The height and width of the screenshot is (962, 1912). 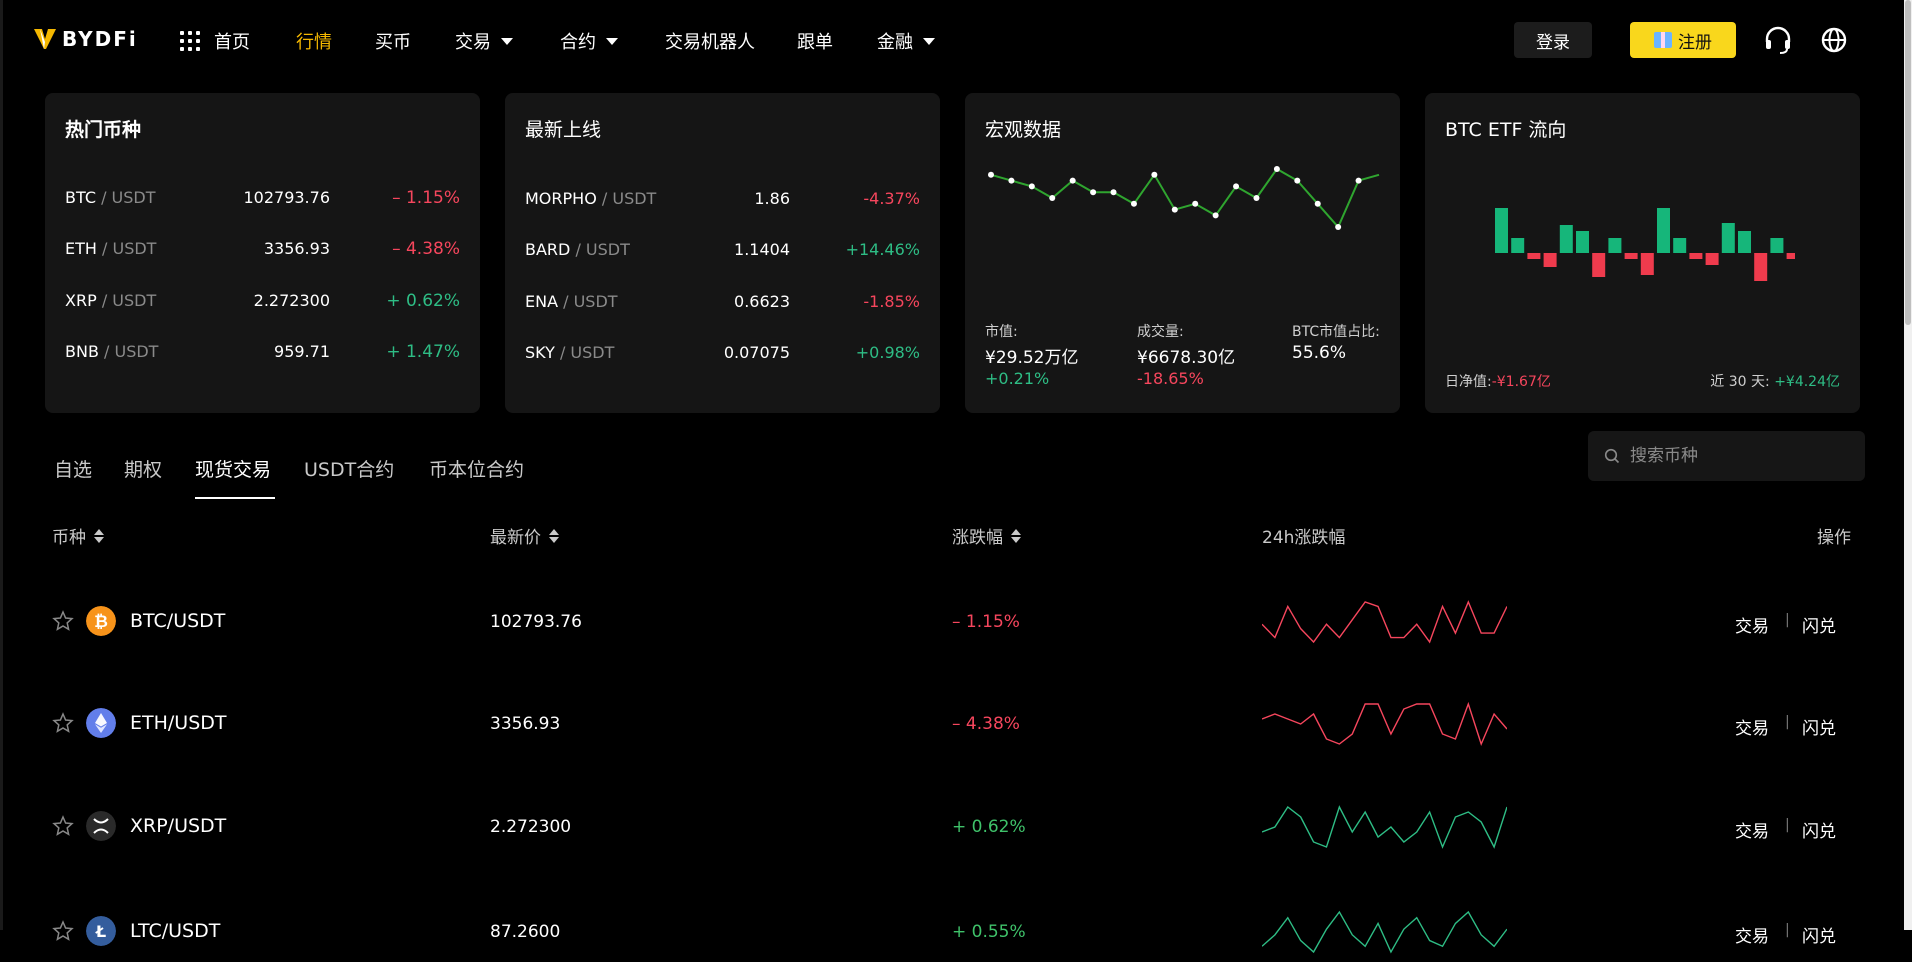 What do you see at coordinates (1908, 162) in the screenshot?
I see `scrollbar-thumb` at bounding box center [1908, 162].